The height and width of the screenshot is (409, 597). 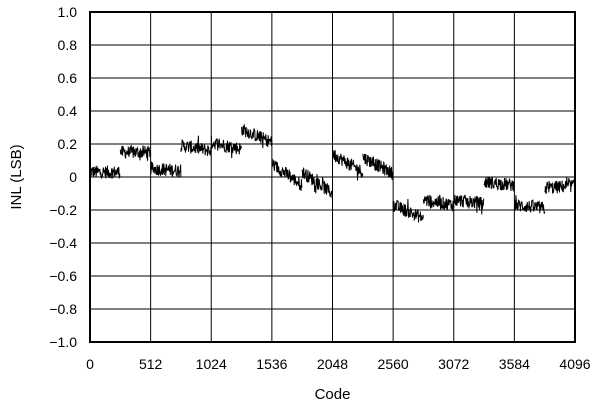 What do you see at coordinates (68, 78) in the screenshot?
I see `y-tick-label: 0.6` at bounding box center [68, 78].